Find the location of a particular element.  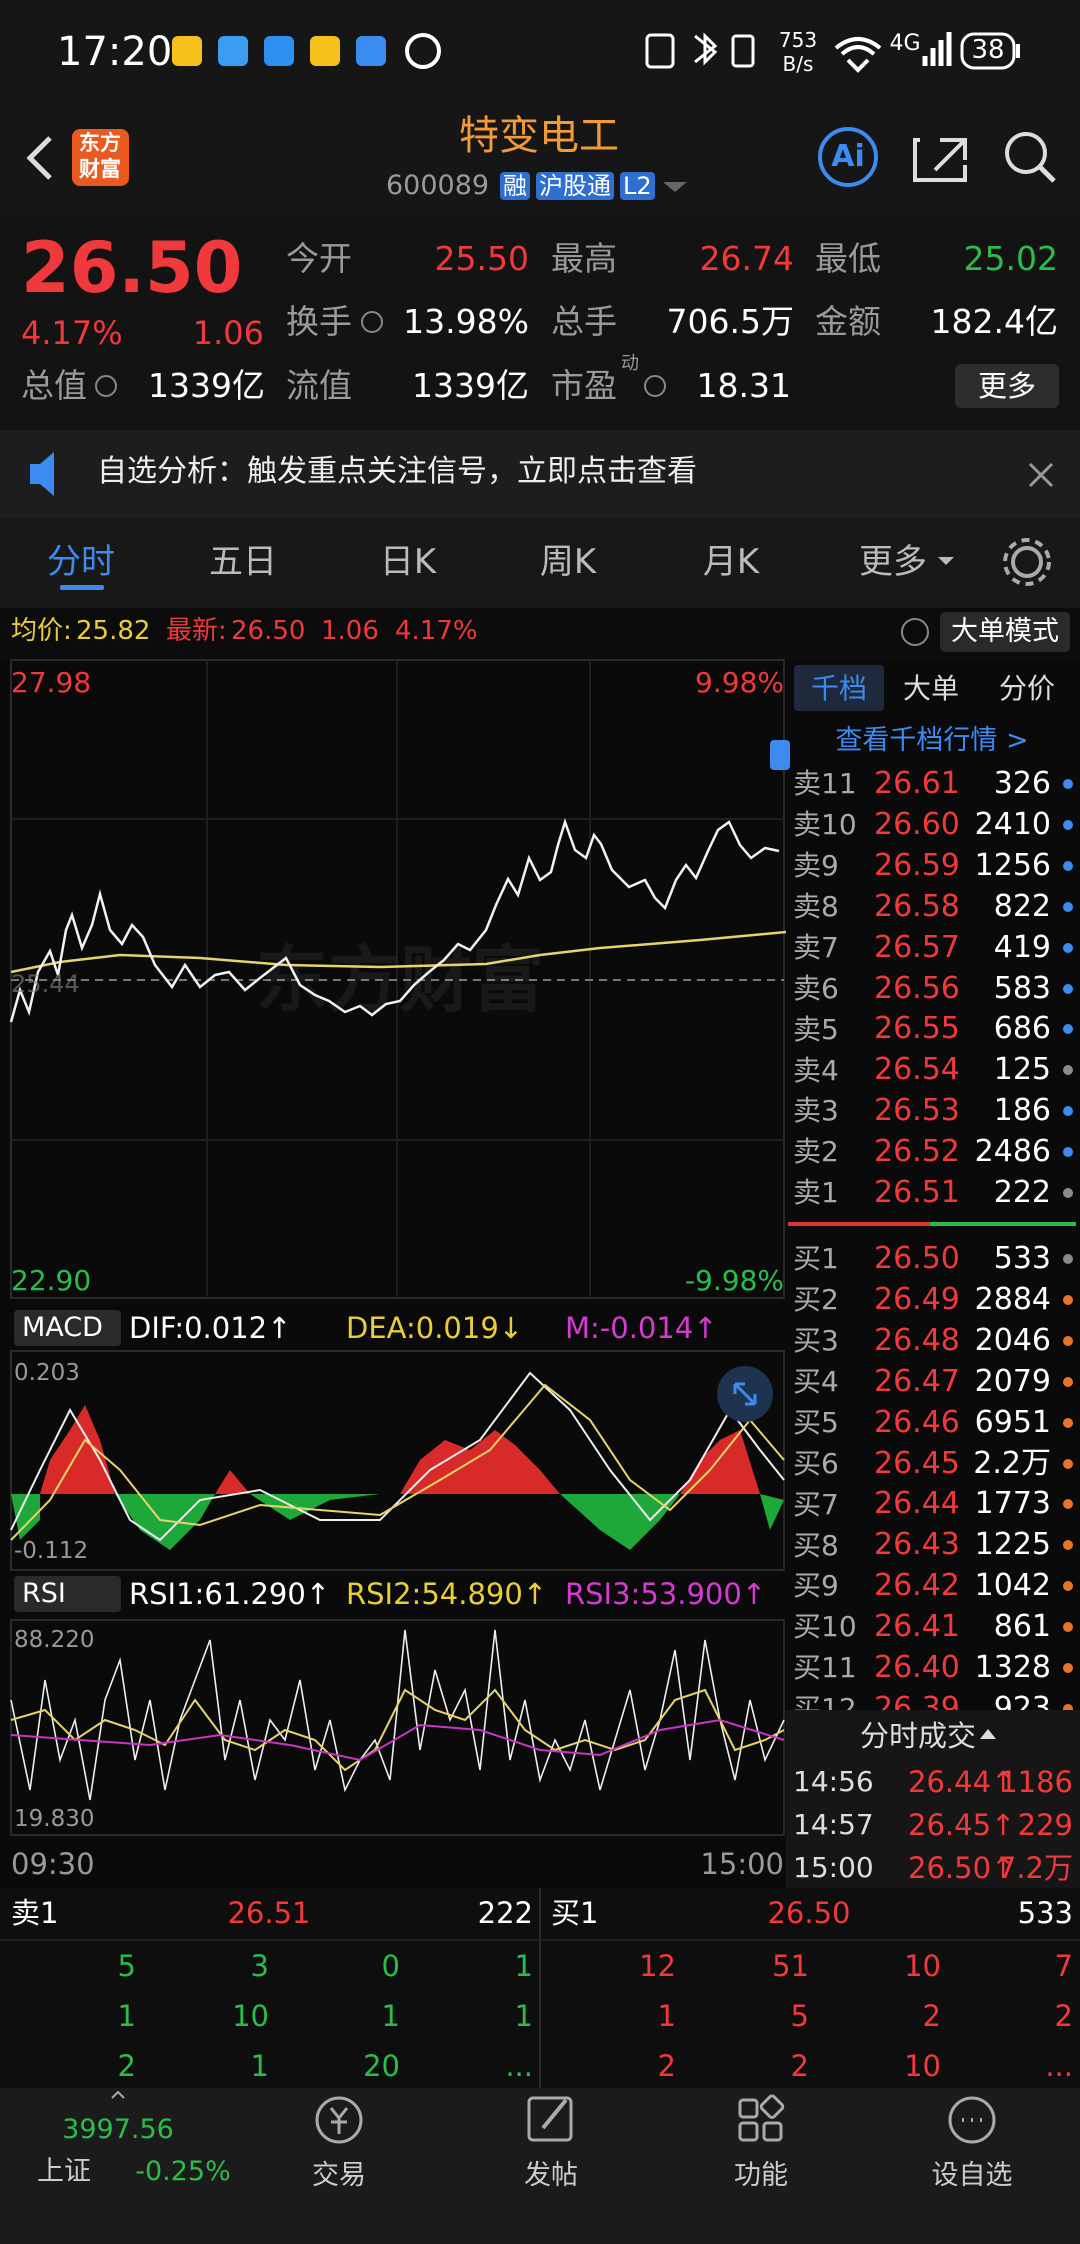

notice-text: 自选分析：触发重点关注信号，立即点击查看 is located at coordinates (397, 471).